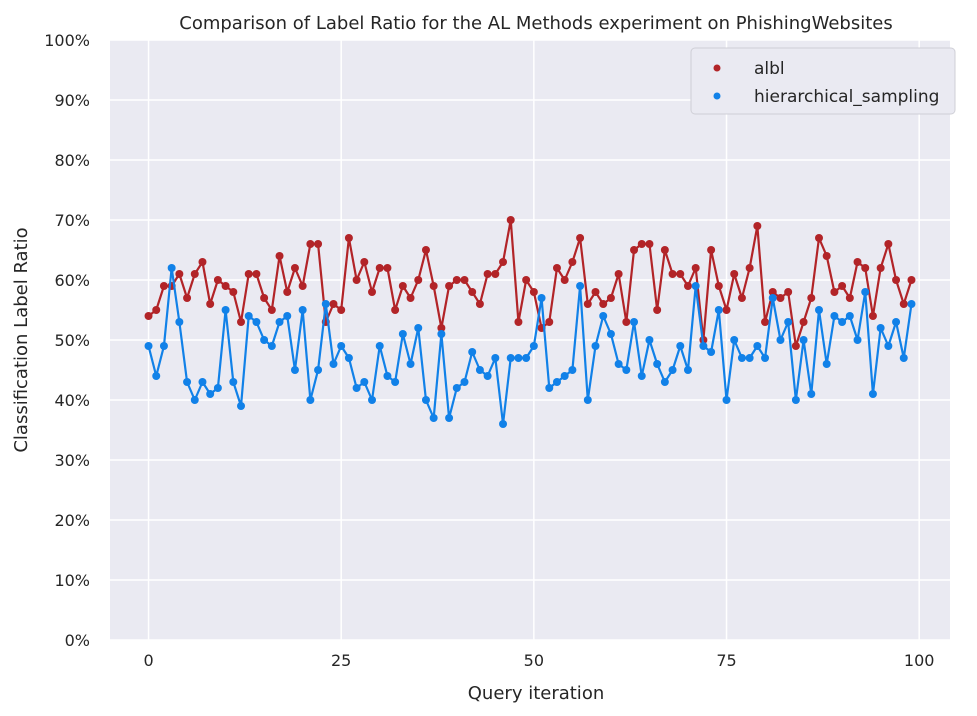  I want to click on legend-label-hierarchical-sampling: hierarchical_sampling, so click(846, 97).